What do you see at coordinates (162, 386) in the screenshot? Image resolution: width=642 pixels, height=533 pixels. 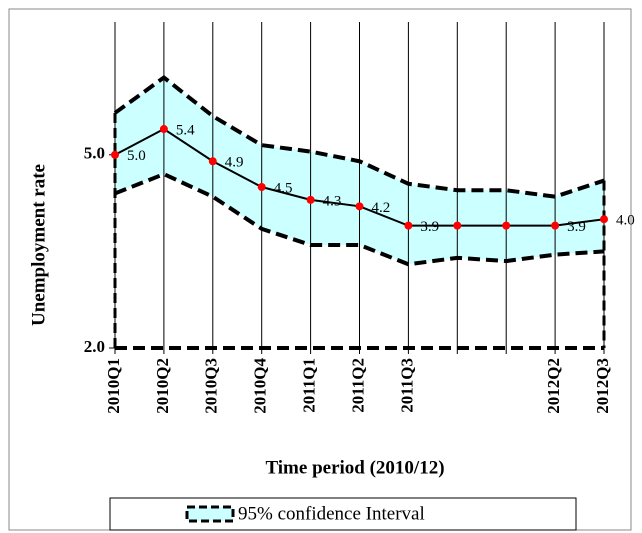 I see `x-tick-label: 2010Q2` at bounding box center [162, 386].